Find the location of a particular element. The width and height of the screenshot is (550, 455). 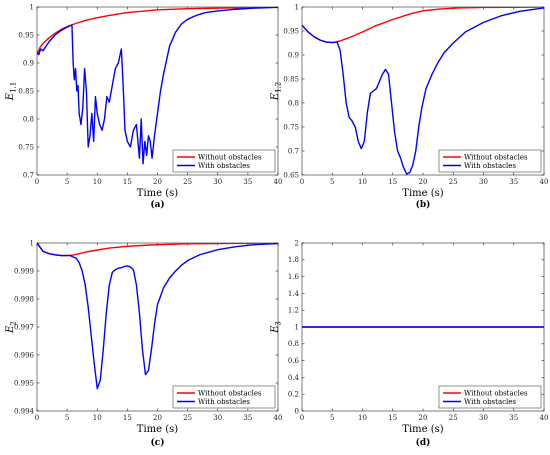

y-axis-label-subscript: 2 is located at coordinates (14, 323).